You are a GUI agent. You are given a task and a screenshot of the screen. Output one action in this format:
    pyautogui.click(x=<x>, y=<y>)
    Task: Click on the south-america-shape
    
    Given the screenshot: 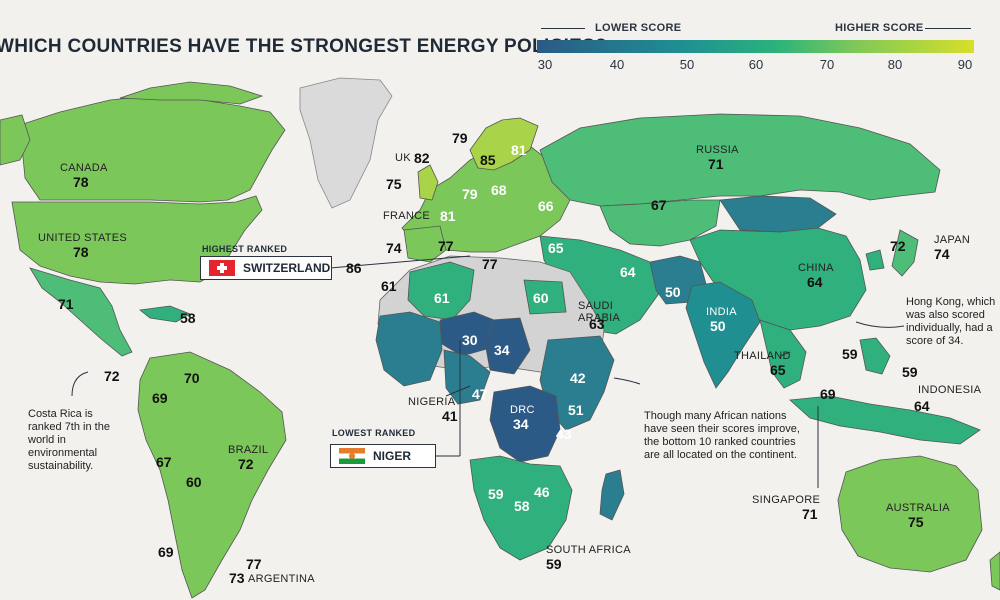 What is the action you would take?
    pyautogui.click(x=212, y=475)
    